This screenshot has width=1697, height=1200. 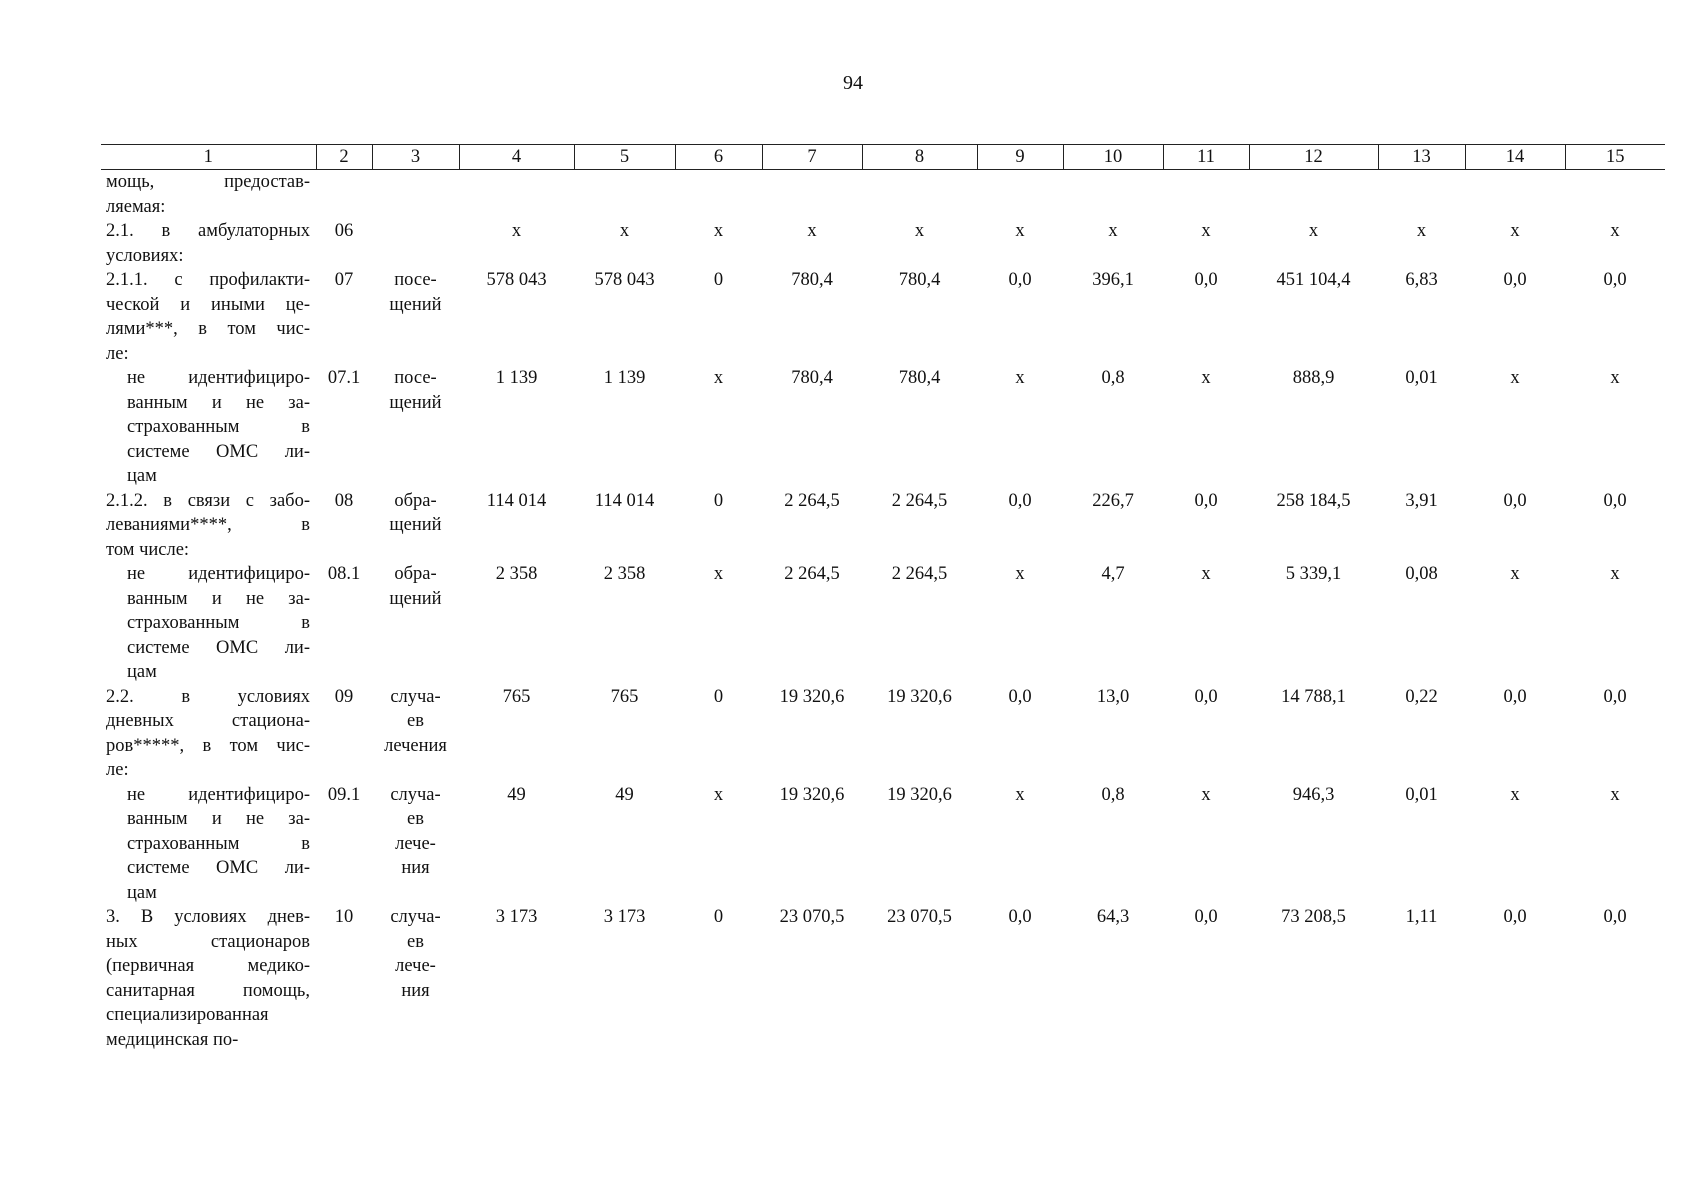 What do you see at coordinates (208, 231) in the screenshot?
I see `cell-line: 2.1. в амбулаторных` at bounding box center [208, 231].